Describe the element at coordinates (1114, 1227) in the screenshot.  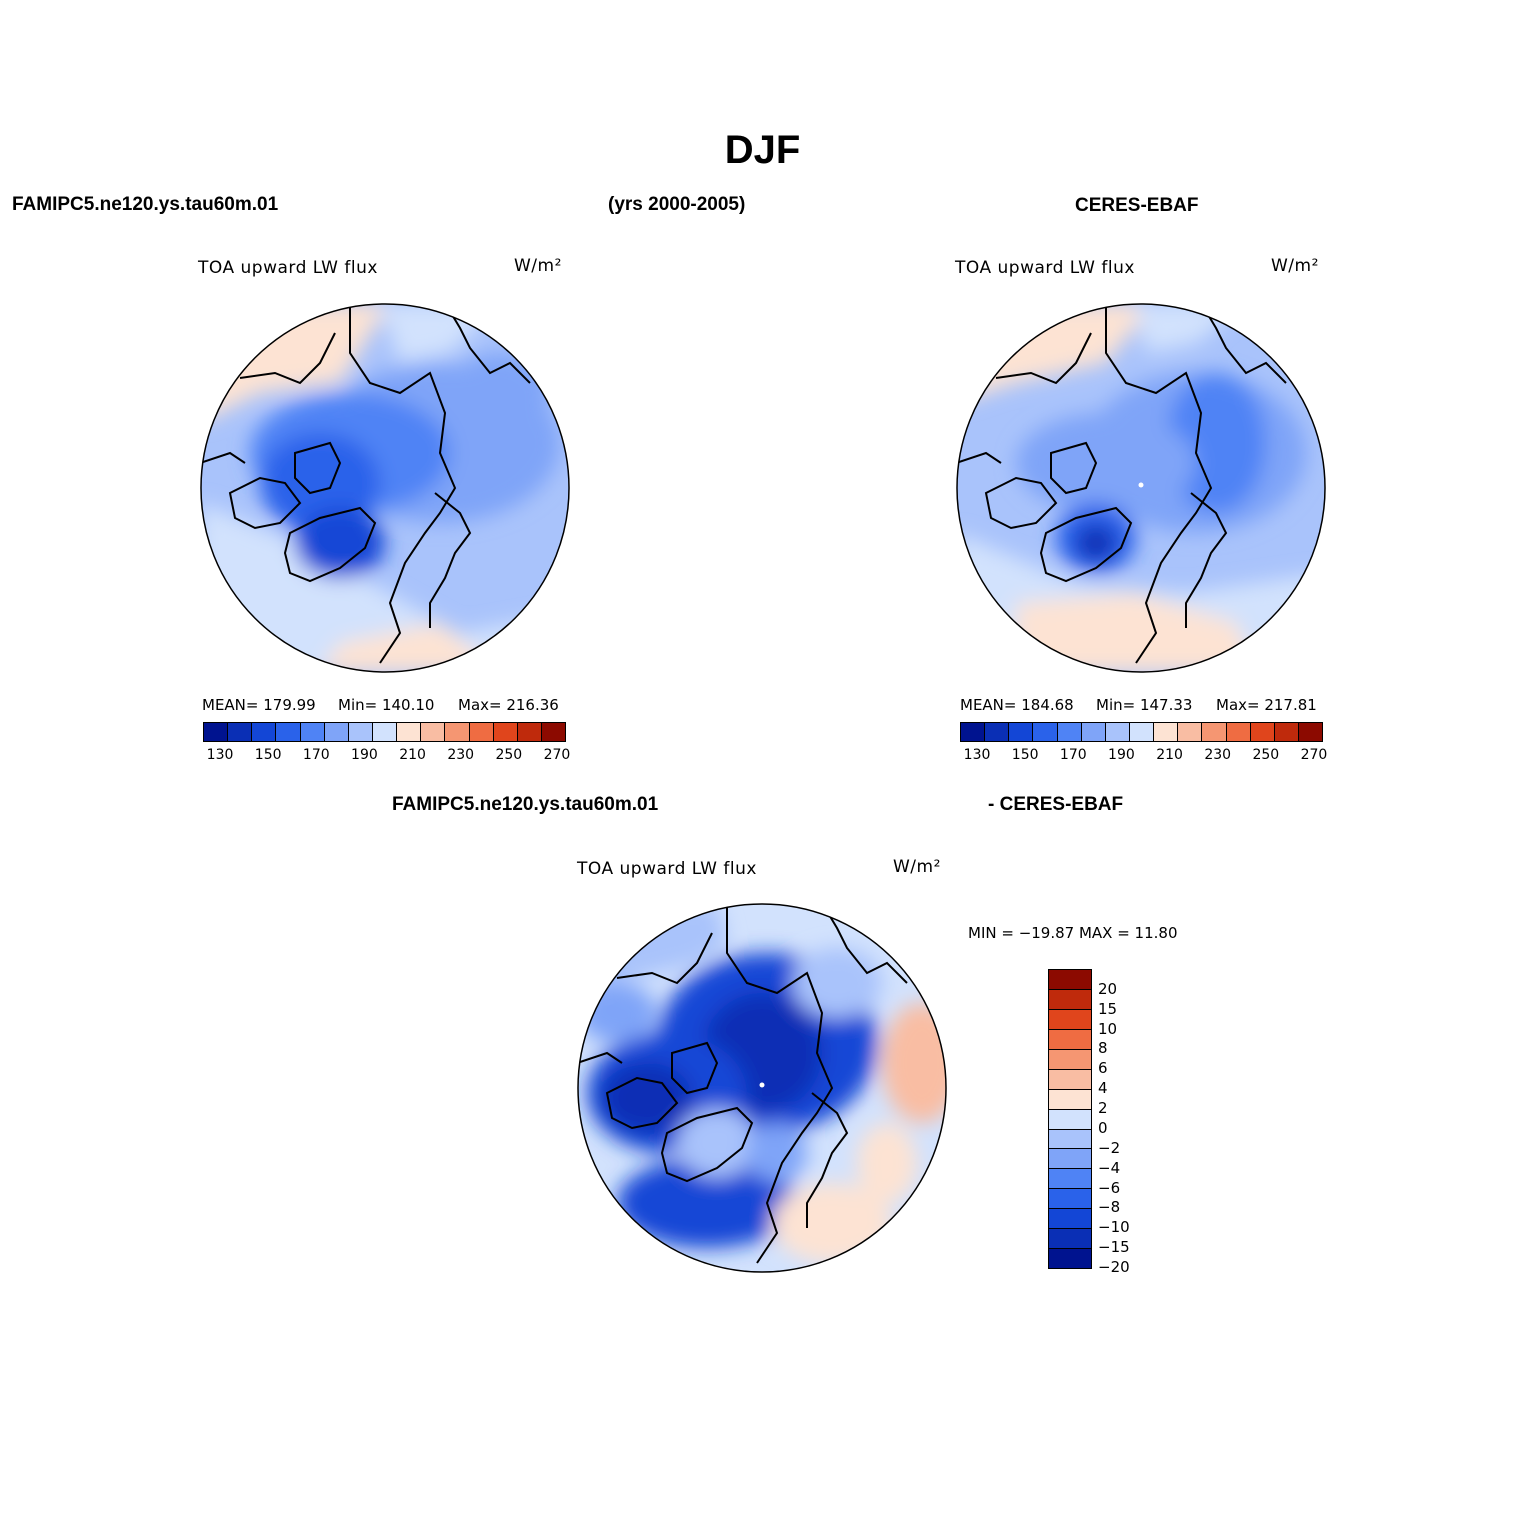
I see `colorbar-tick-label: −10` at that location.